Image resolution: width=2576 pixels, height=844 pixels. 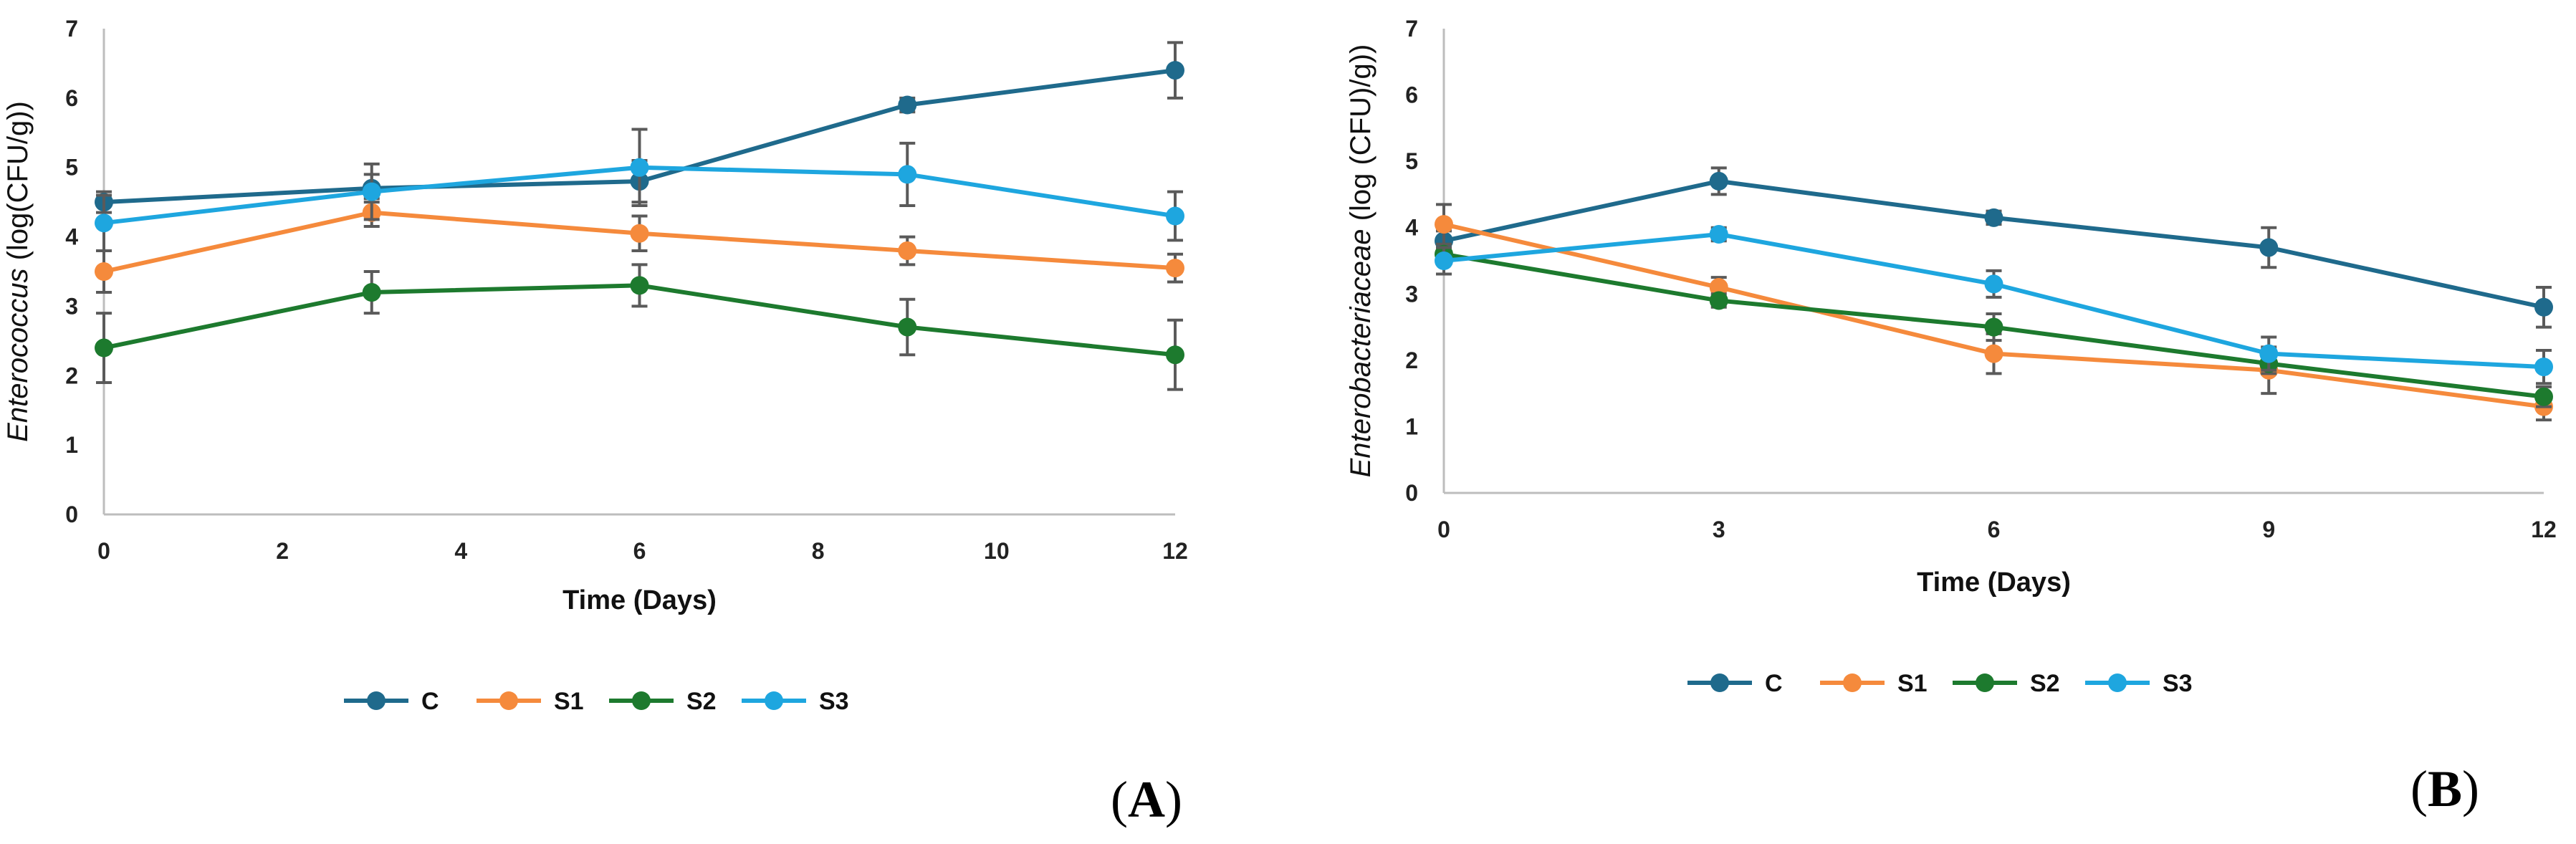 What do you see at coordinates (1411, 228) in the screenshot?
I see `y-tick-label: 4` at bounding box center [1411, 228].